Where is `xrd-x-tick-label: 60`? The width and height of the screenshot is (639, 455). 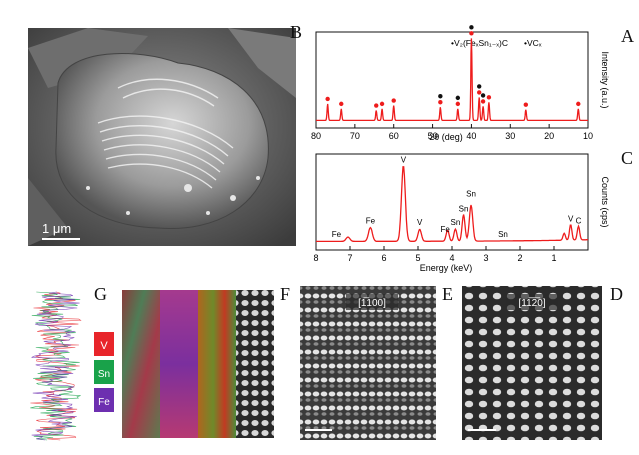
xrd-x-tick-label: 60 is located at coordinates (394, 136).